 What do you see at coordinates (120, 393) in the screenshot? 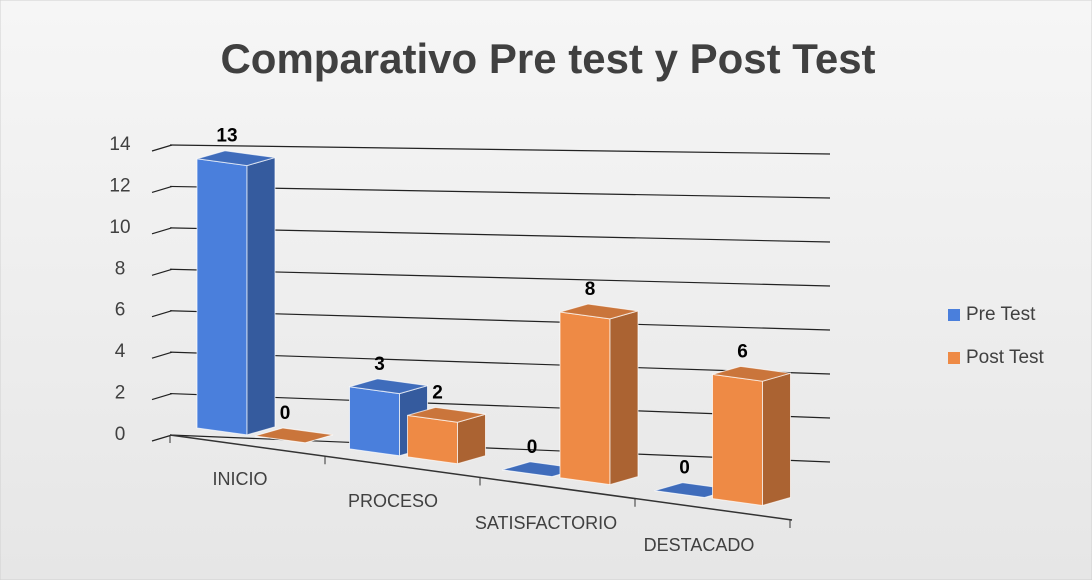
I see `y-tick-label: 2` at bounding box center [120, 393].